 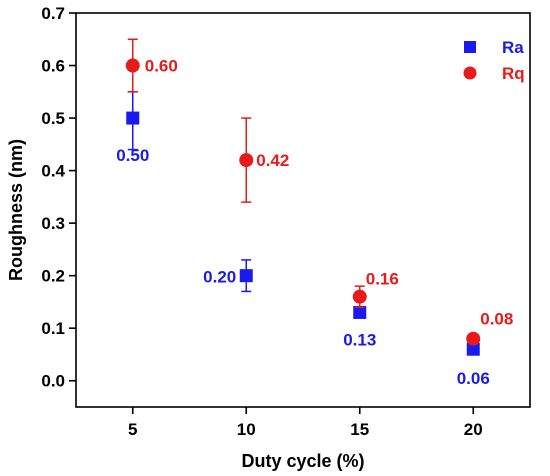 I want to click on data-label-rq: 0.42, so click(x=272, y=160).